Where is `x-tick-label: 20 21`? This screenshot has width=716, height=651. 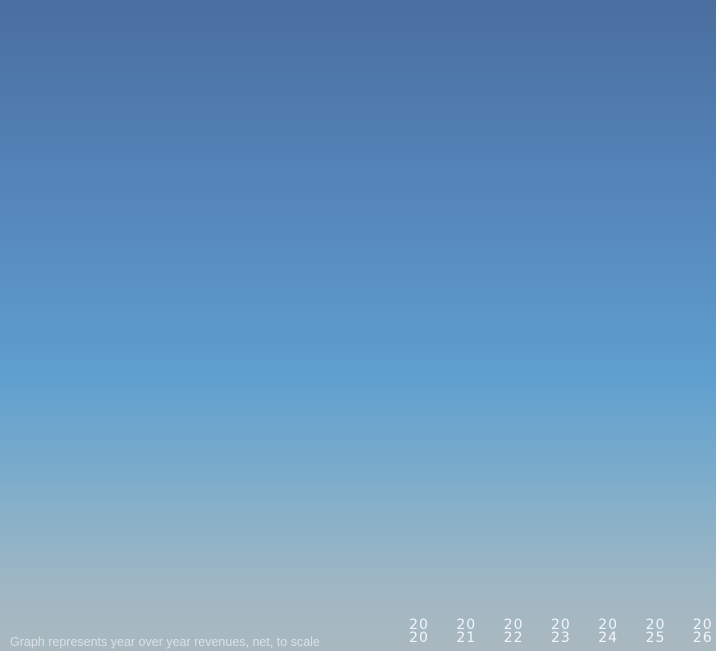 x-tick-label: 20 21 is located at coordinates (466, 631).